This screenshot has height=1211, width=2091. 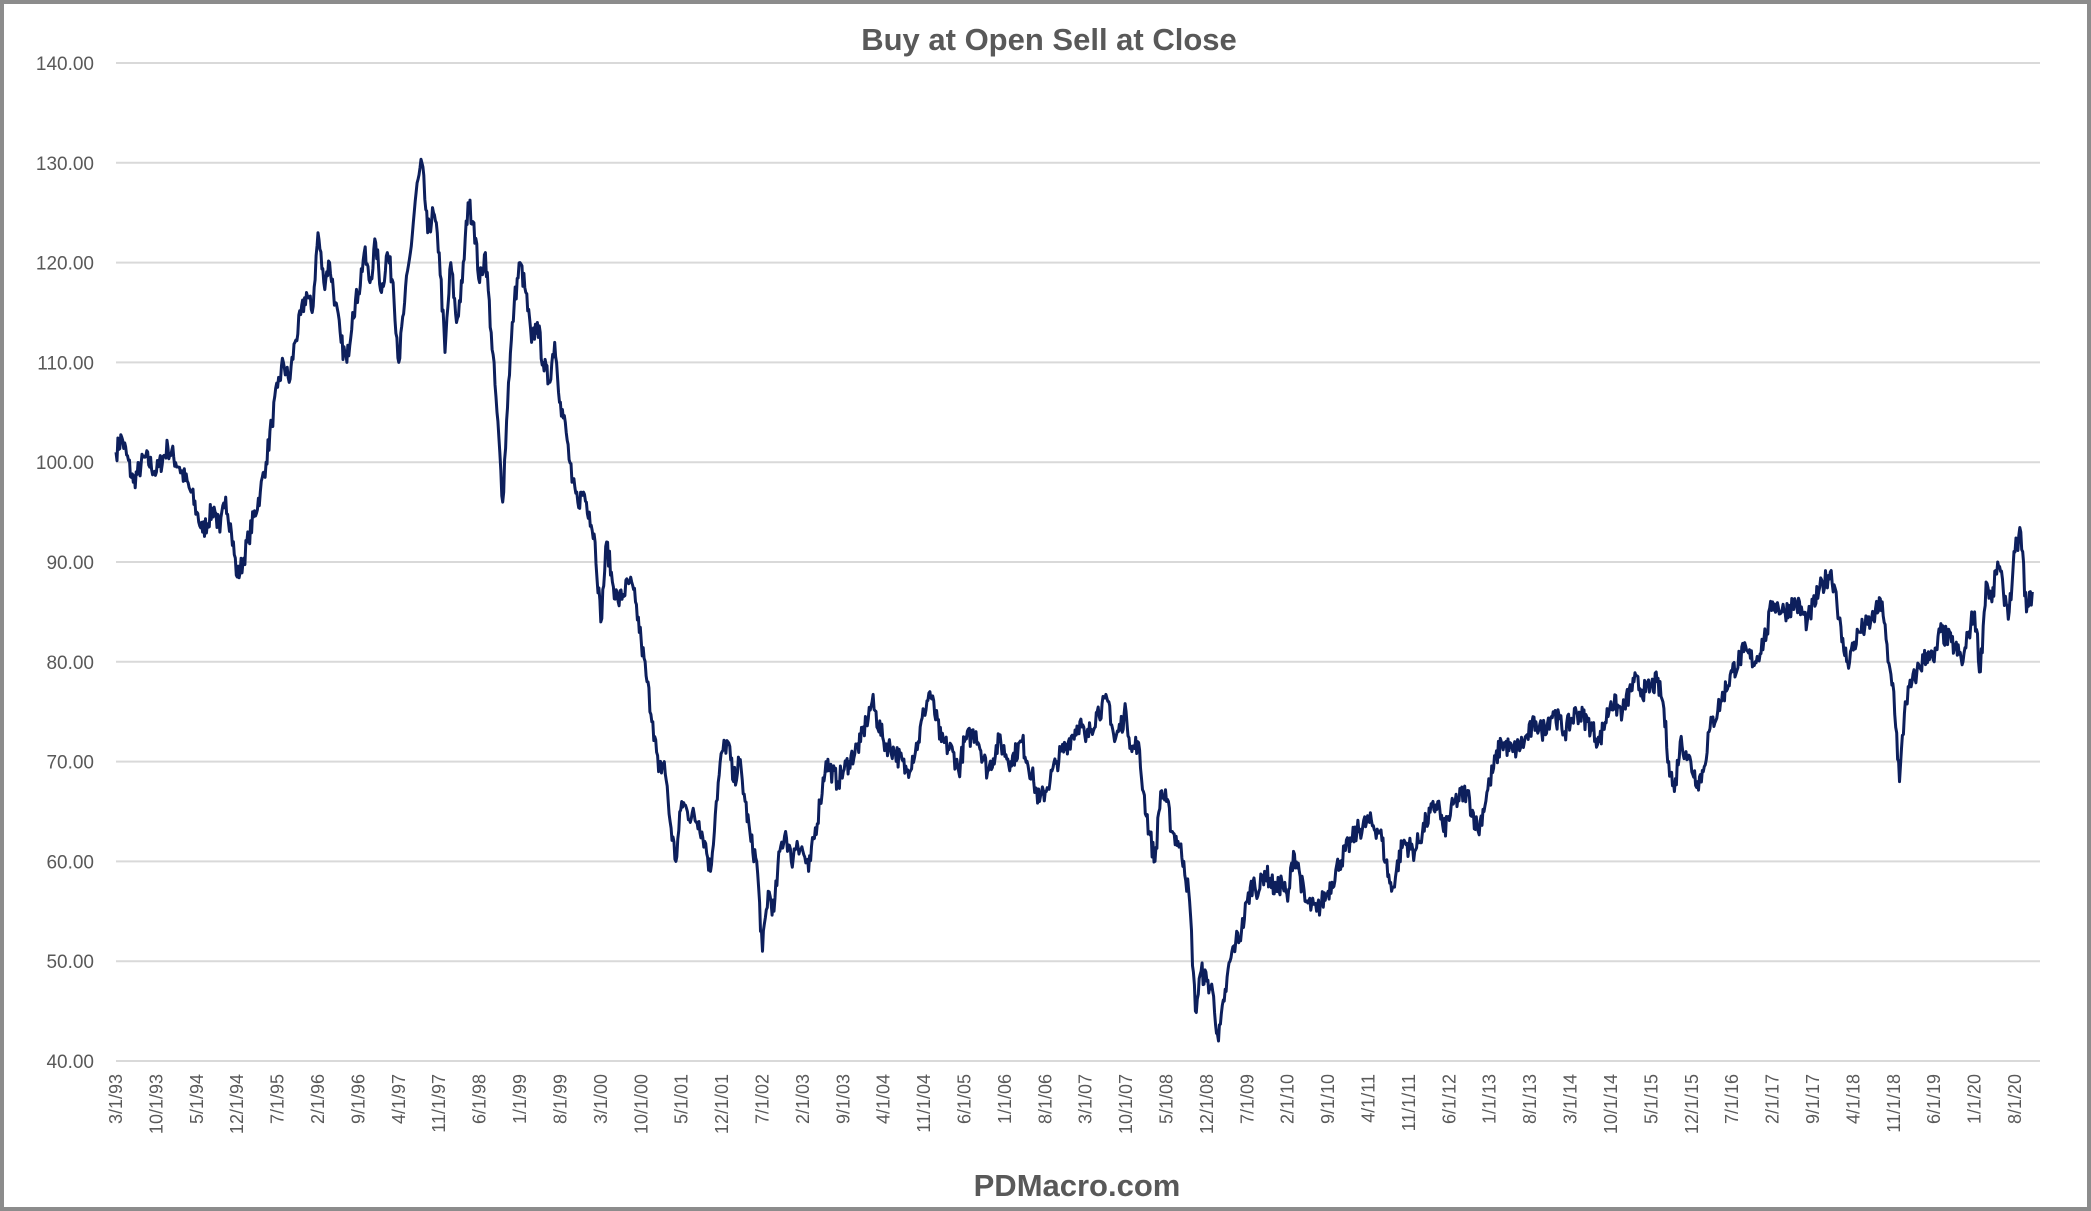 What do you see at coordinates (70, 563) in the screenshot?
I see `y-tick-label: 90.00` at bounding box center [70, 563].